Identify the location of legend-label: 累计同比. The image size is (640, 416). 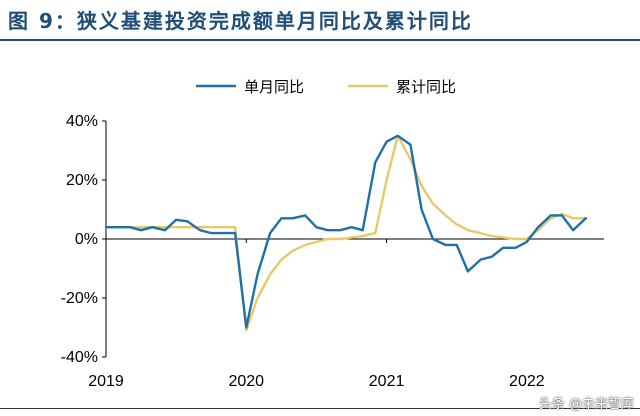
(426, 87).